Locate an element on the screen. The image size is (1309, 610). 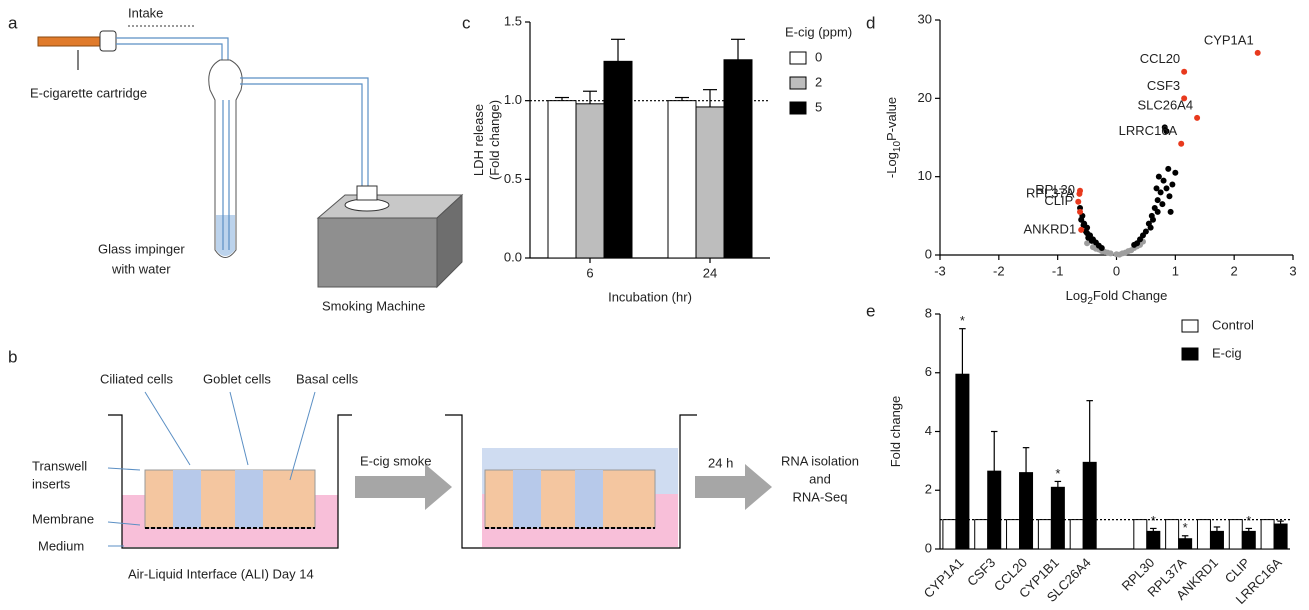
label: RNA isolation is located at coordinates (820, 460).